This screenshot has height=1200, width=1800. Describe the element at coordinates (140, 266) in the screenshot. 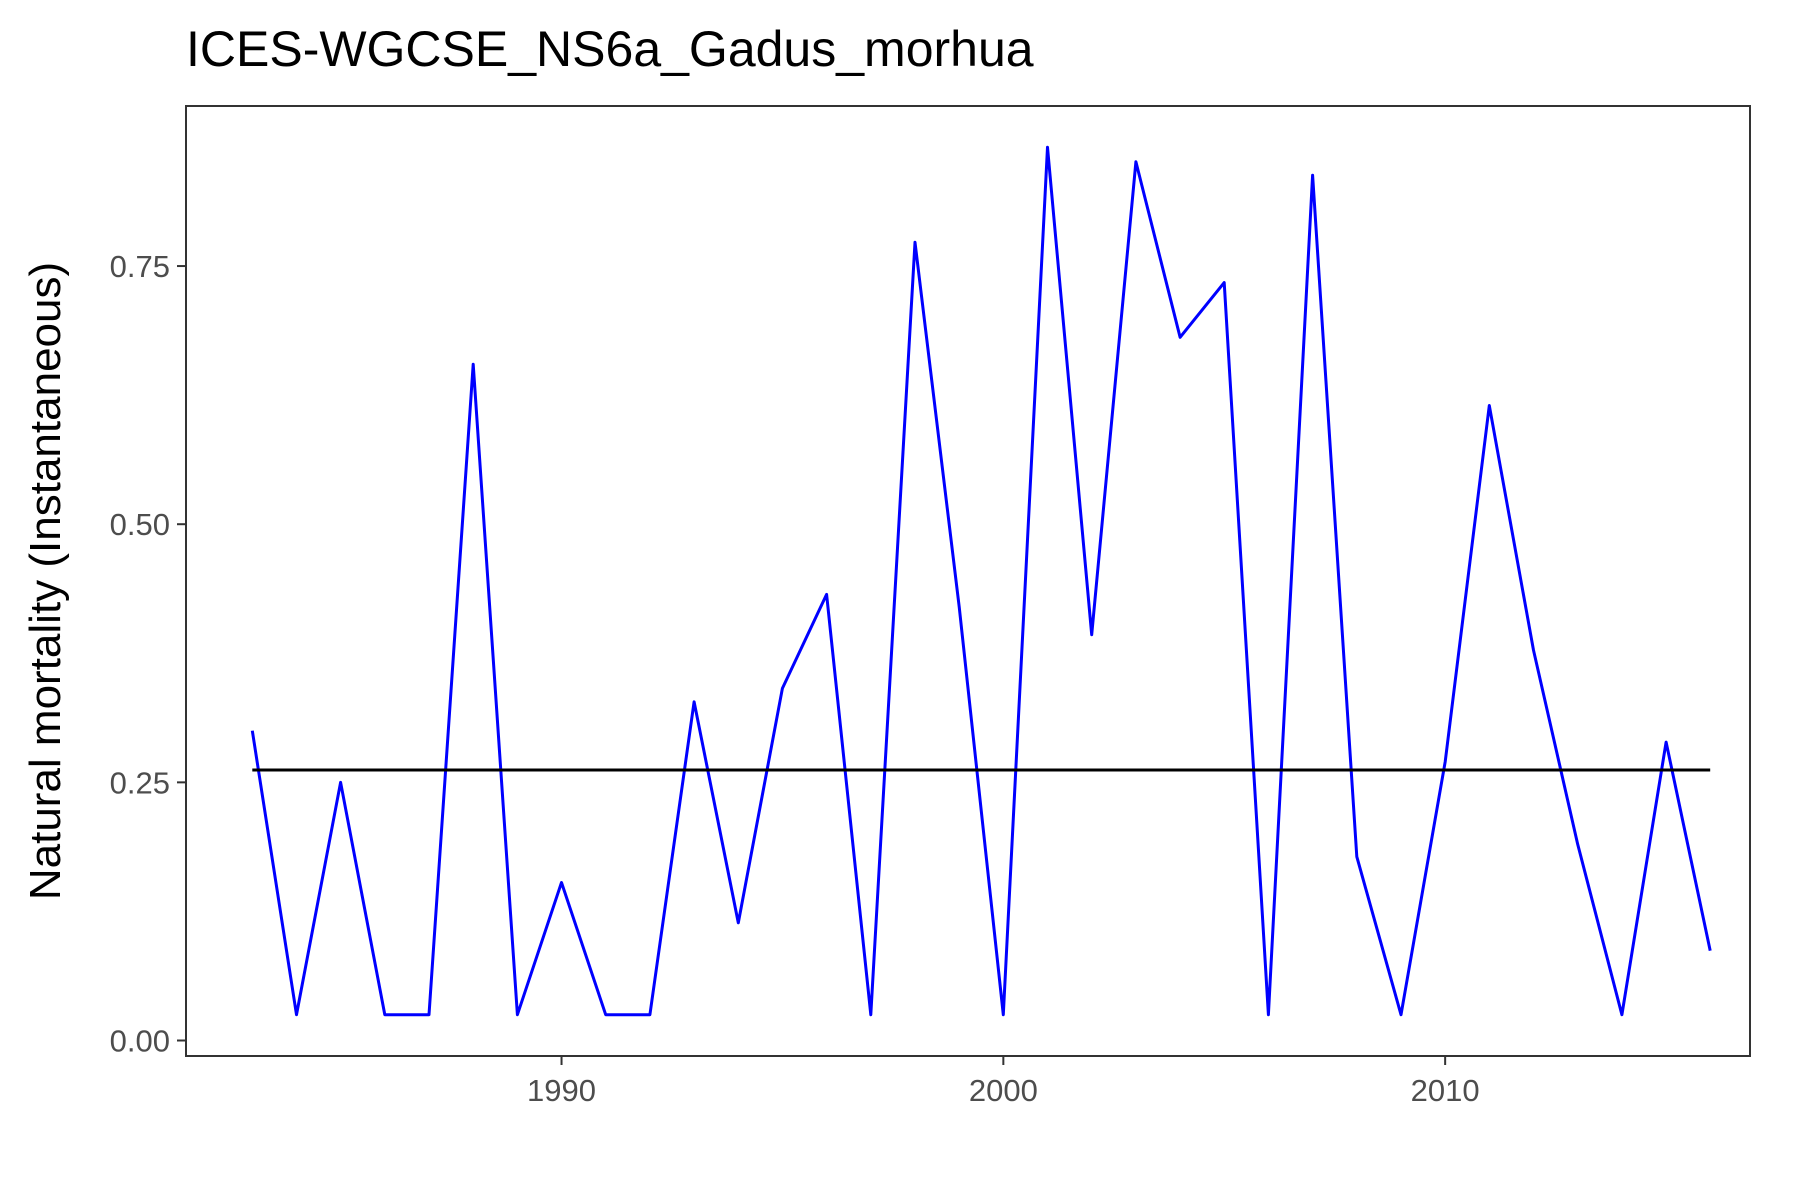

I see `y-tick-label: 0.75` at that location.